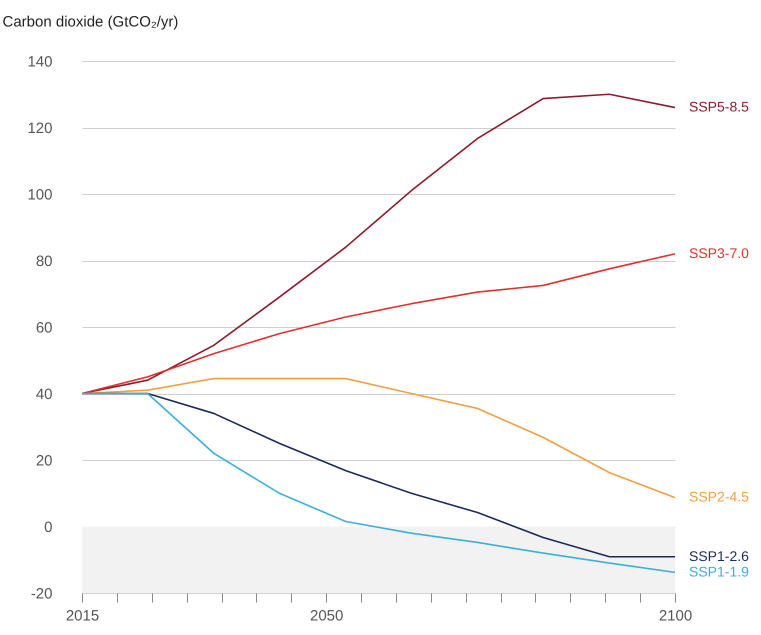 The height and width of the screenshot is (635, 761). Describe the element at coordinates (83, 616) in the screenshot. I see `x-tick-label: 2015` at that location.